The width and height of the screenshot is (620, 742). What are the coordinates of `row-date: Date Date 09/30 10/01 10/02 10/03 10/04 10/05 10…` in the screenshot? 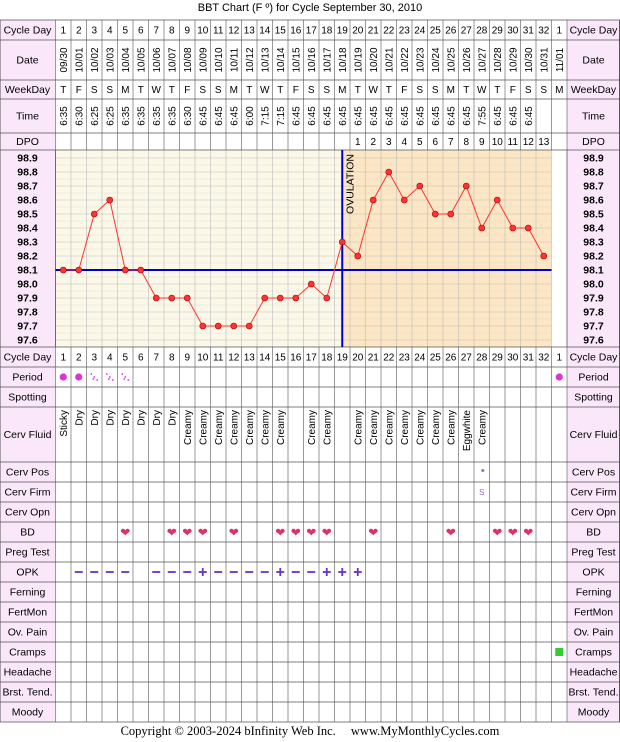 It's located at (310, 59).